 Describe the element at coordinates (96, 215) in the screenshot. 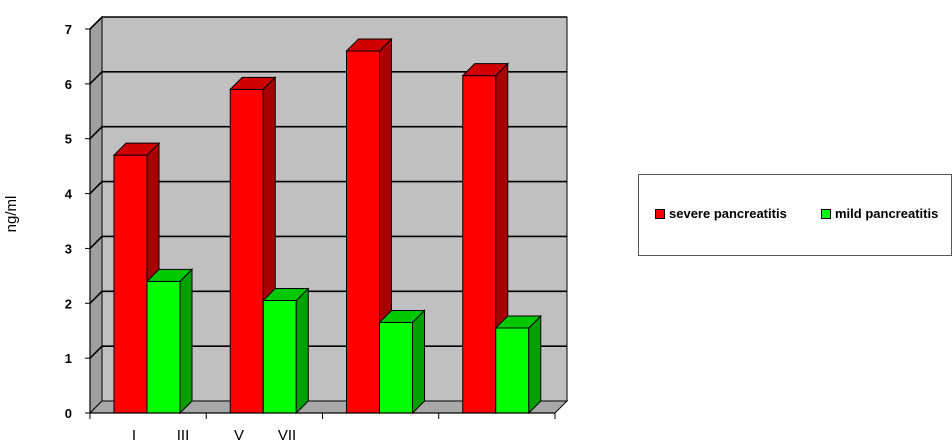

I see `side-wall` at that location.